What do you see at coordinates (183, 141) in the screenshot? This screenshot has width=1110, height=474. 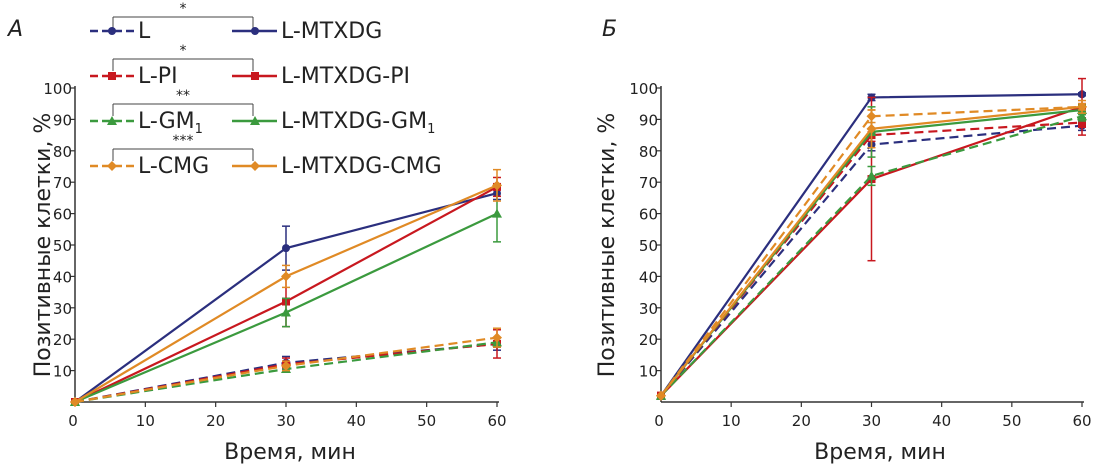 I see `significance-stars: ***` at bounding box center [183, 141].